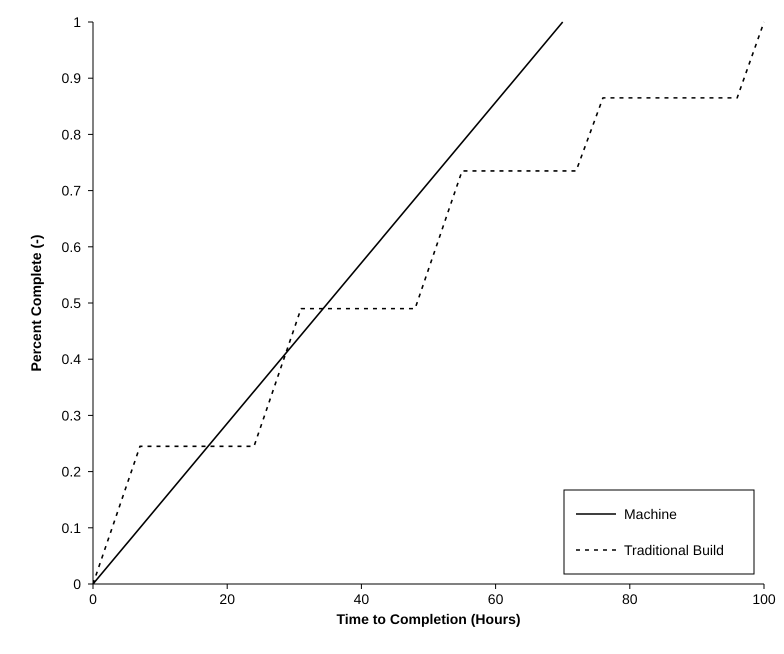 This screenshot has width=784, height=654. What do you see at coordinates (227, 599) in the screenshot?
I see `x-tick-label: 20` at bounding box center [227, 599].